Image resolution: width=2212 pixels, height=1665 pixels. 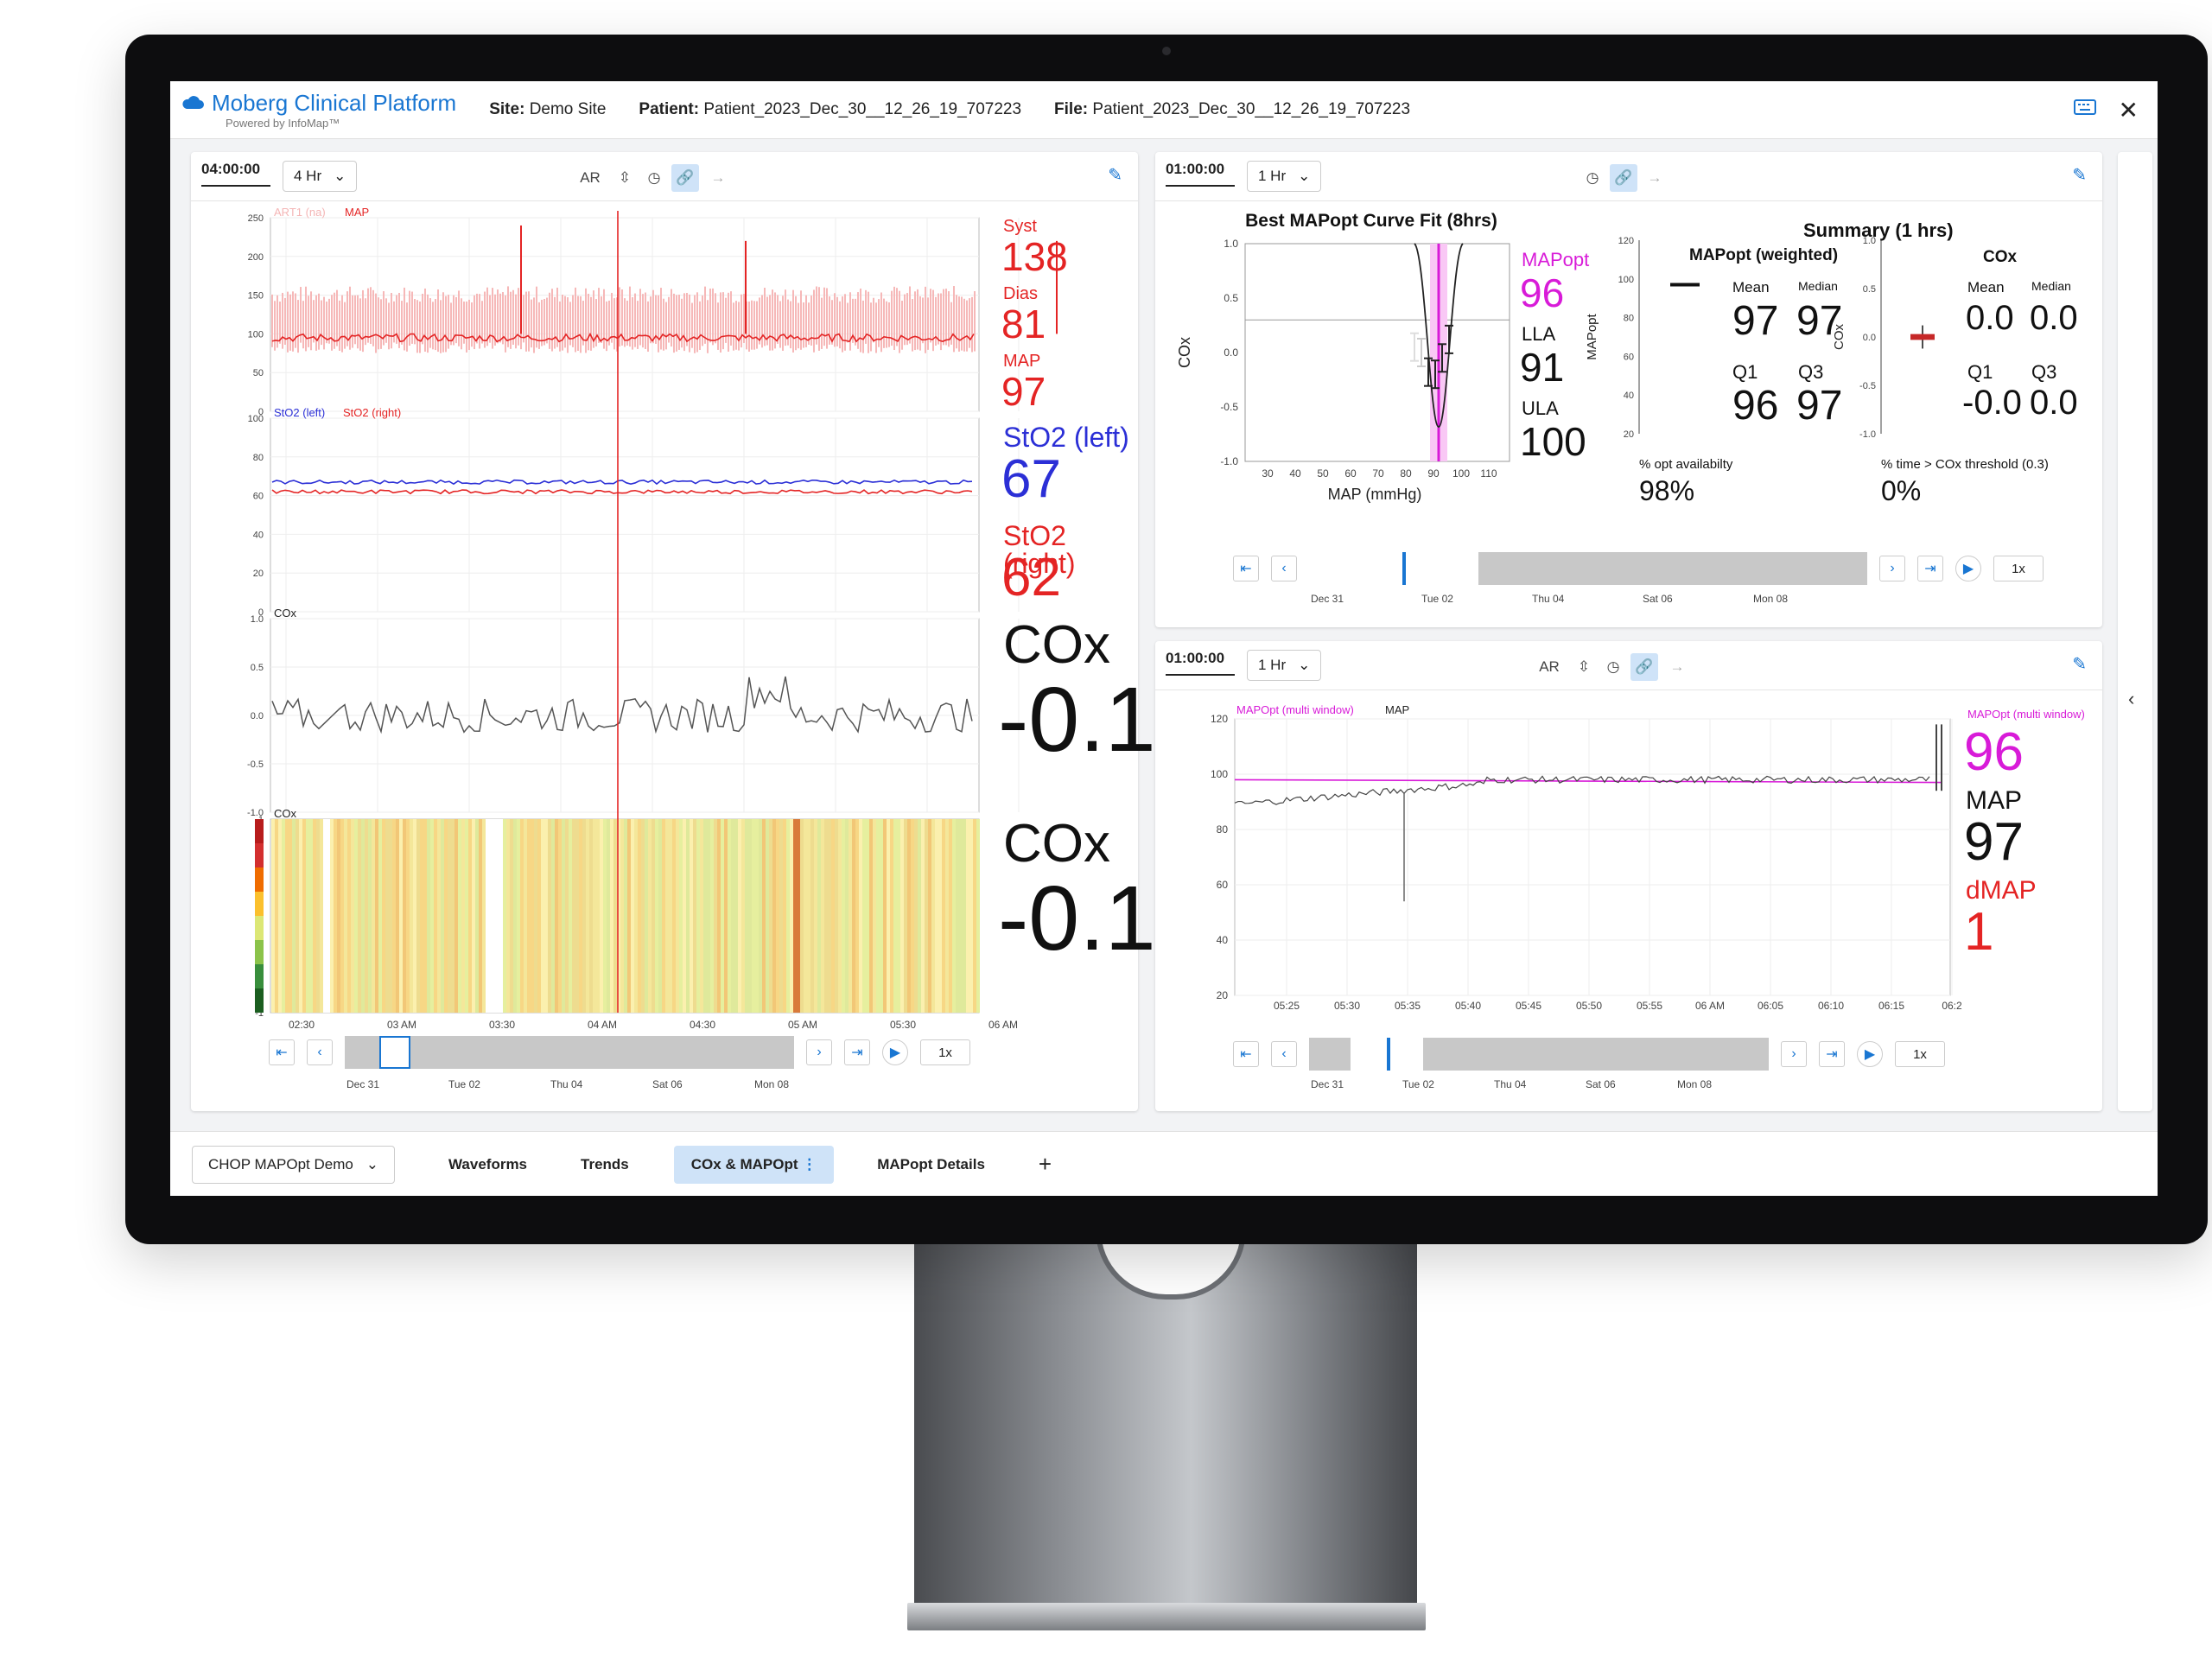 What do you see at coordinates (2084, 110) in the screenshot?
I see `keyboard-icon` at bounding box center [2084, 110].